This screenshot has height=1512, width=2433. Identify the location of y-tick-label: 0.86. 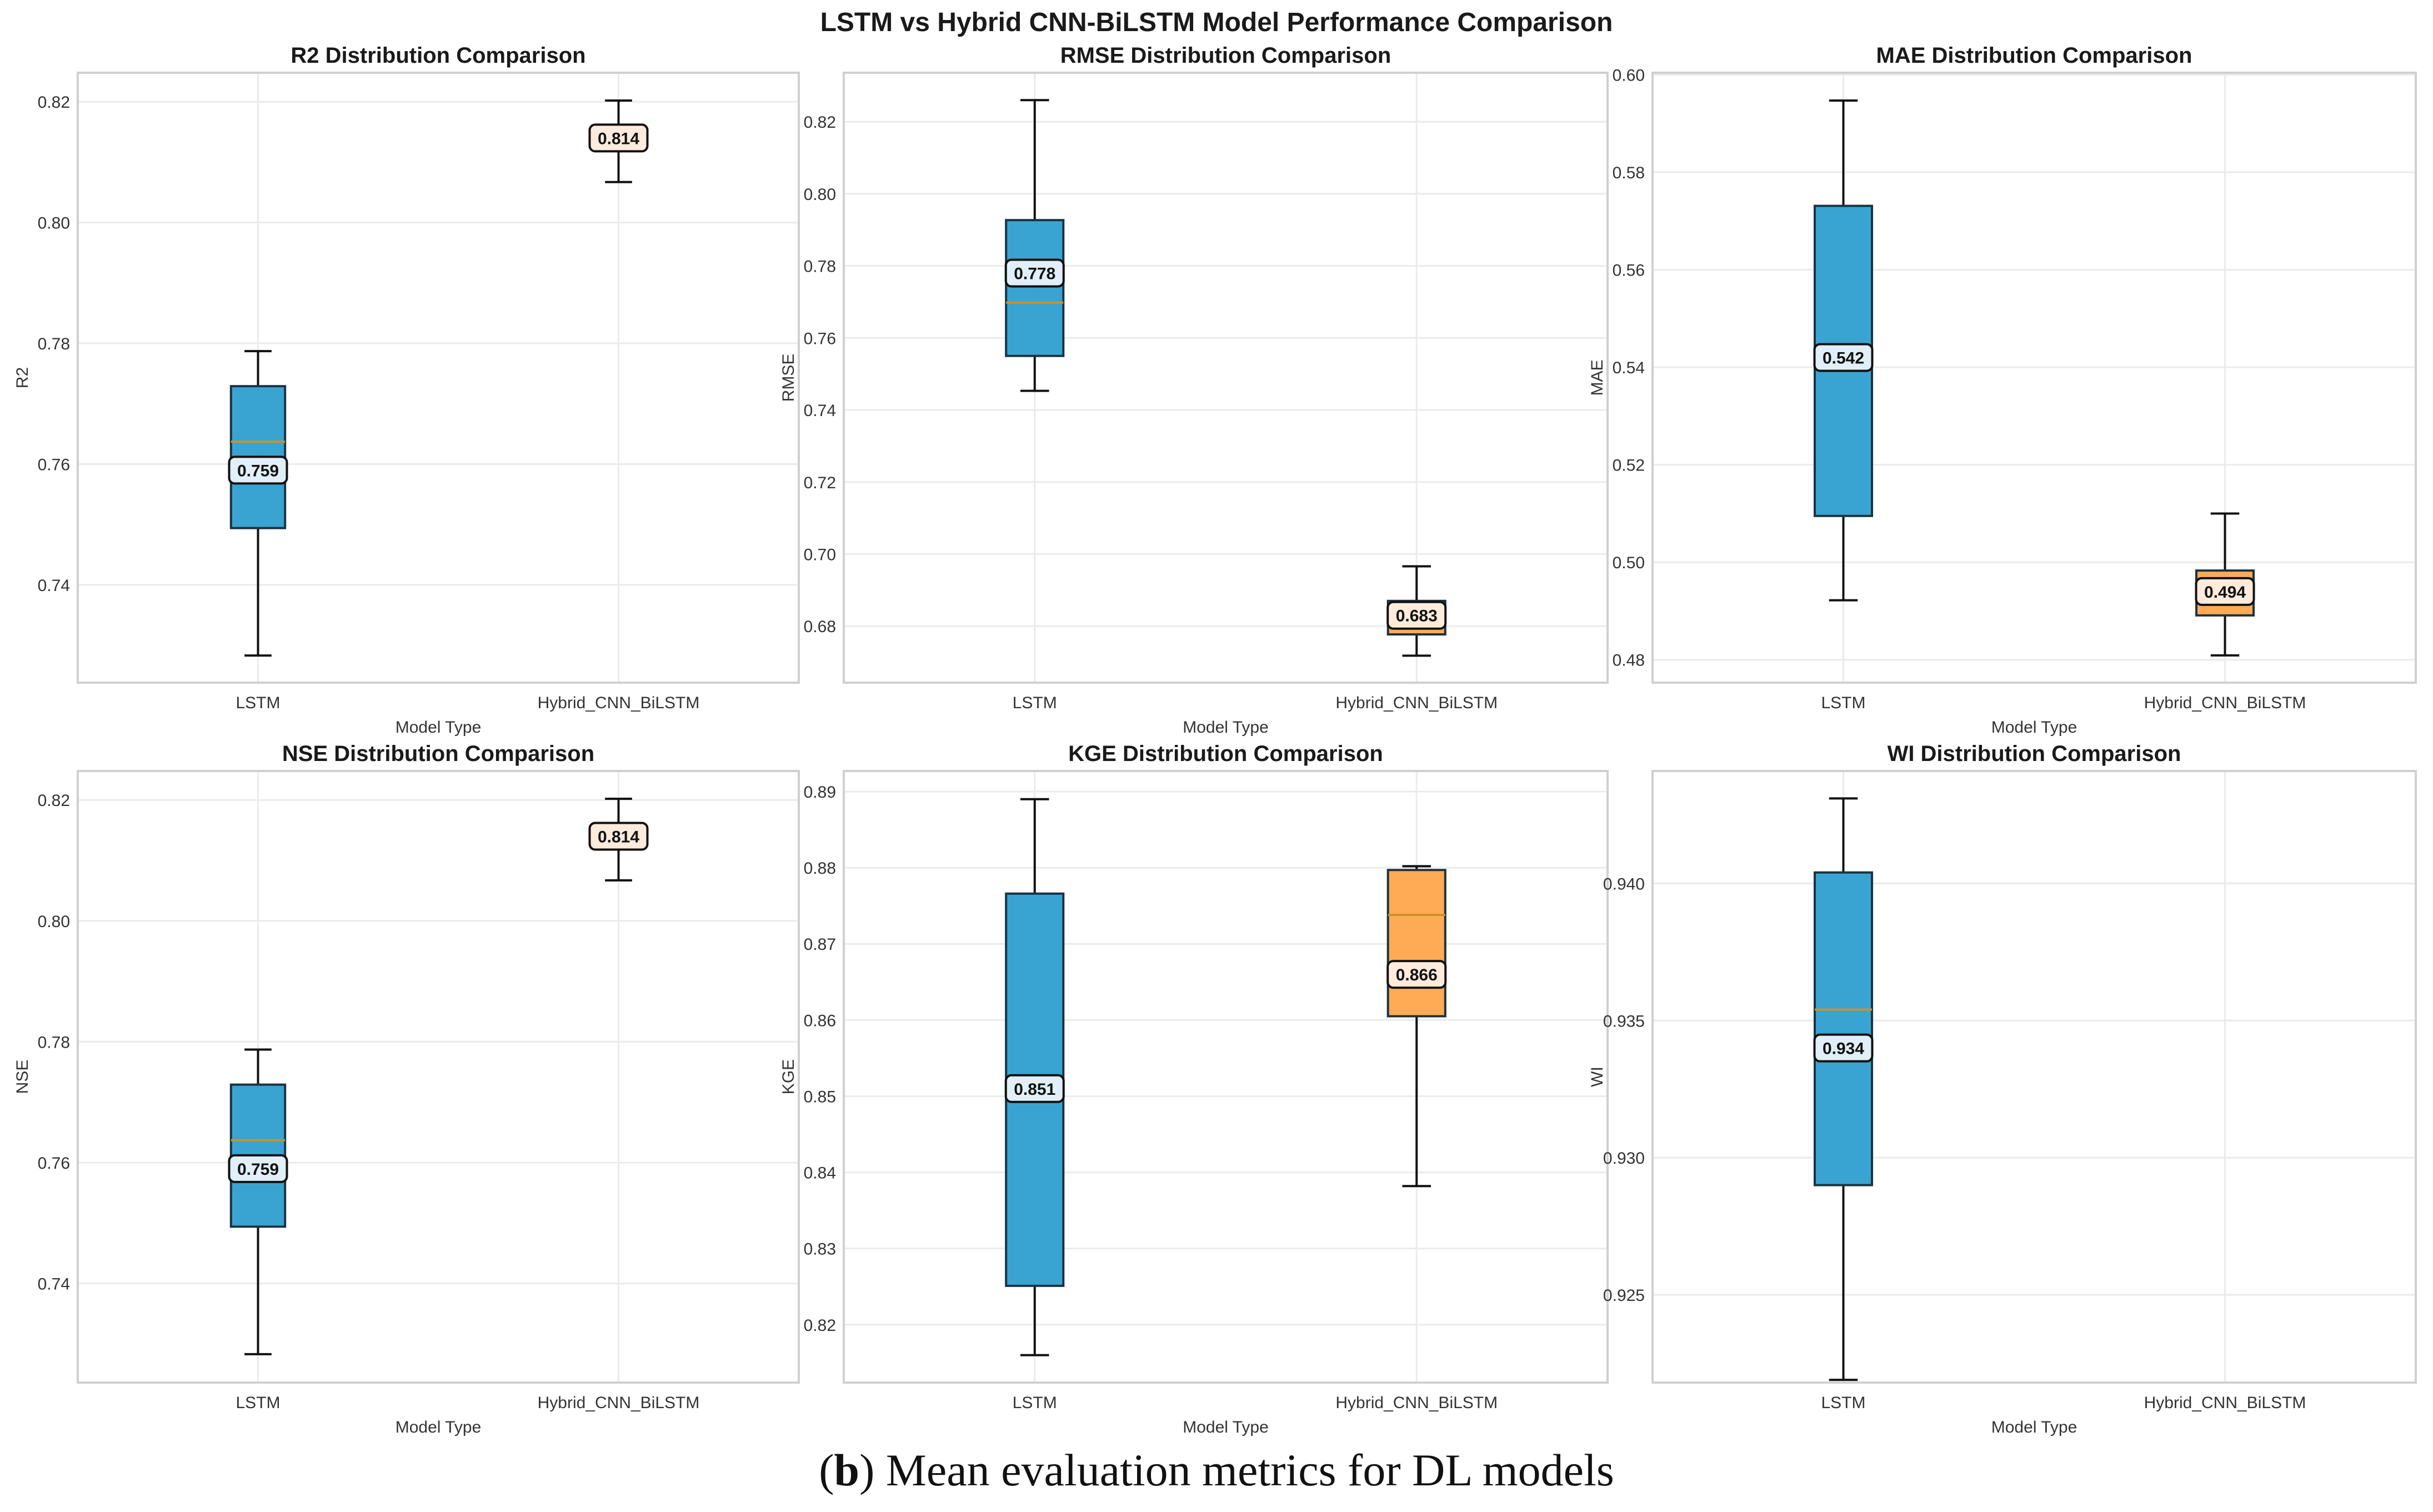
(820, 1021).